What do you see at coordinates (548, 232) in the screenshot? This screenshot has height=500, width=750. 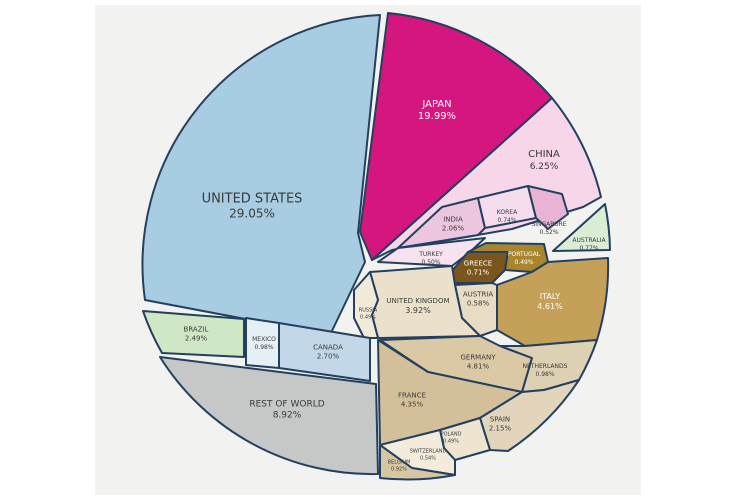 I see `slice-value-singapore: 0.52%` at bounding box center [548, 232].